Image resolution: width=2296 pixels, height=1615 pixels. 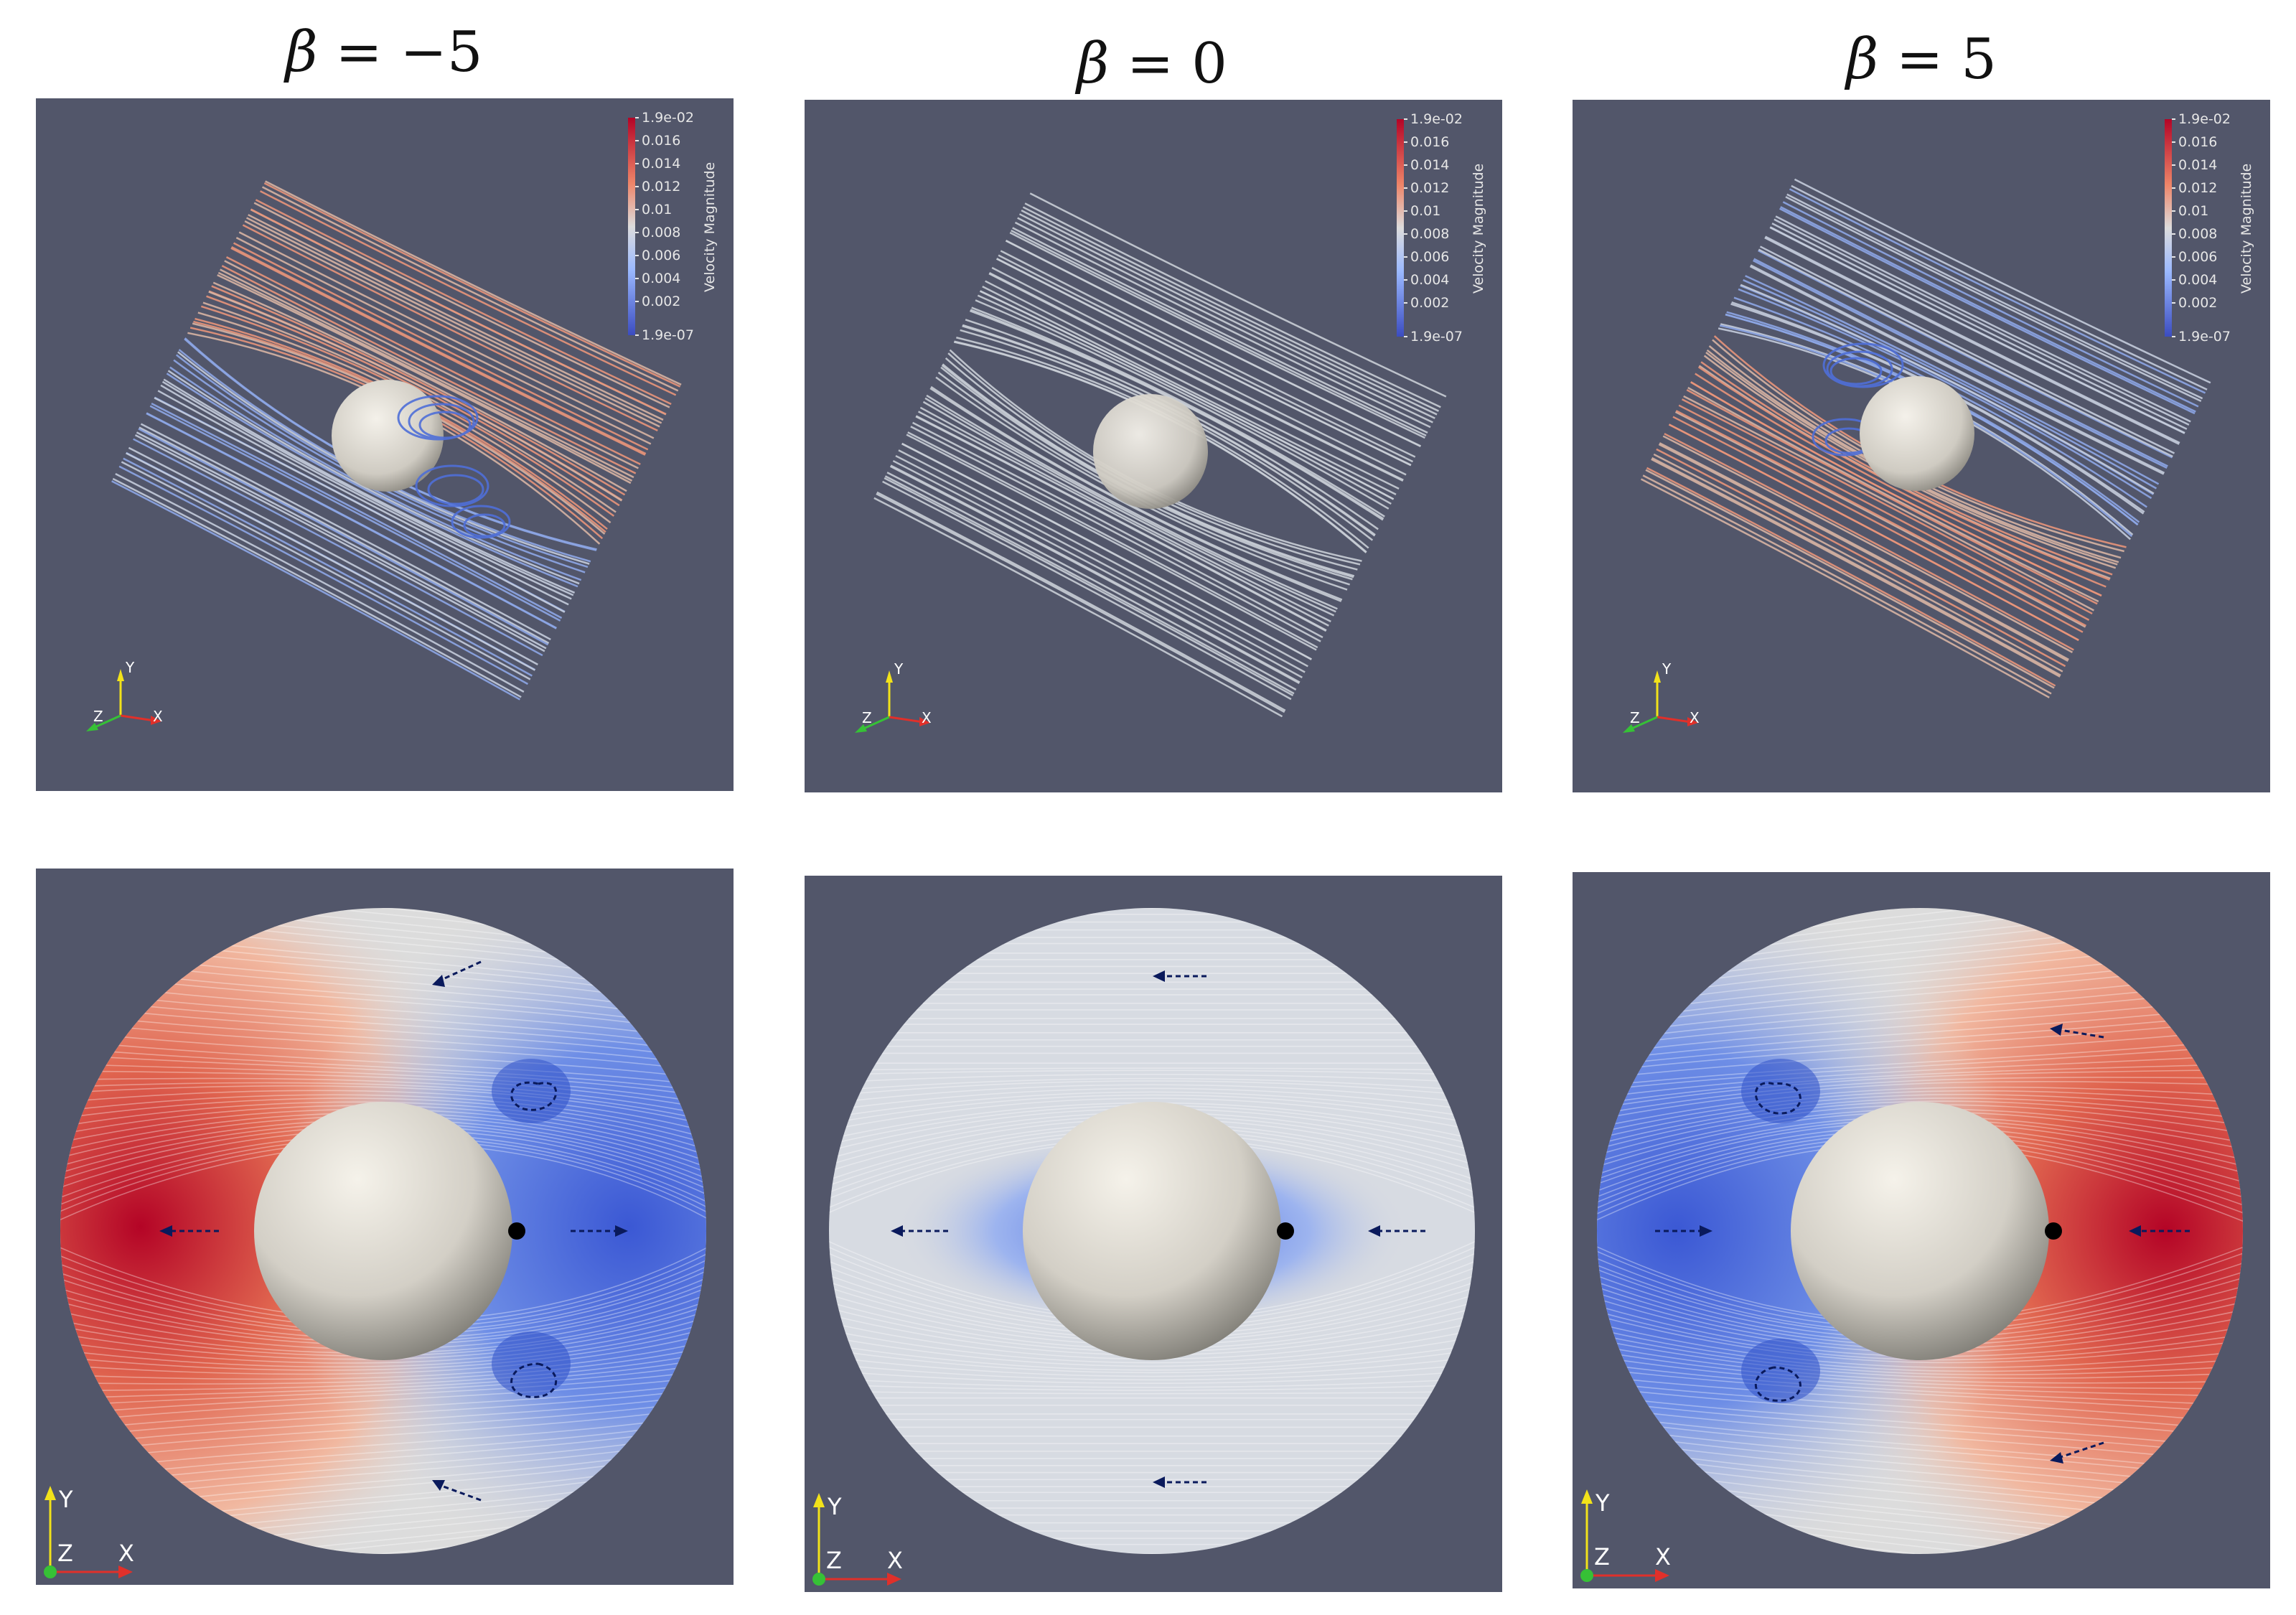 I want to click on lic-view-beta-minus-5: Y X Z, so click(x=385, y=1227).